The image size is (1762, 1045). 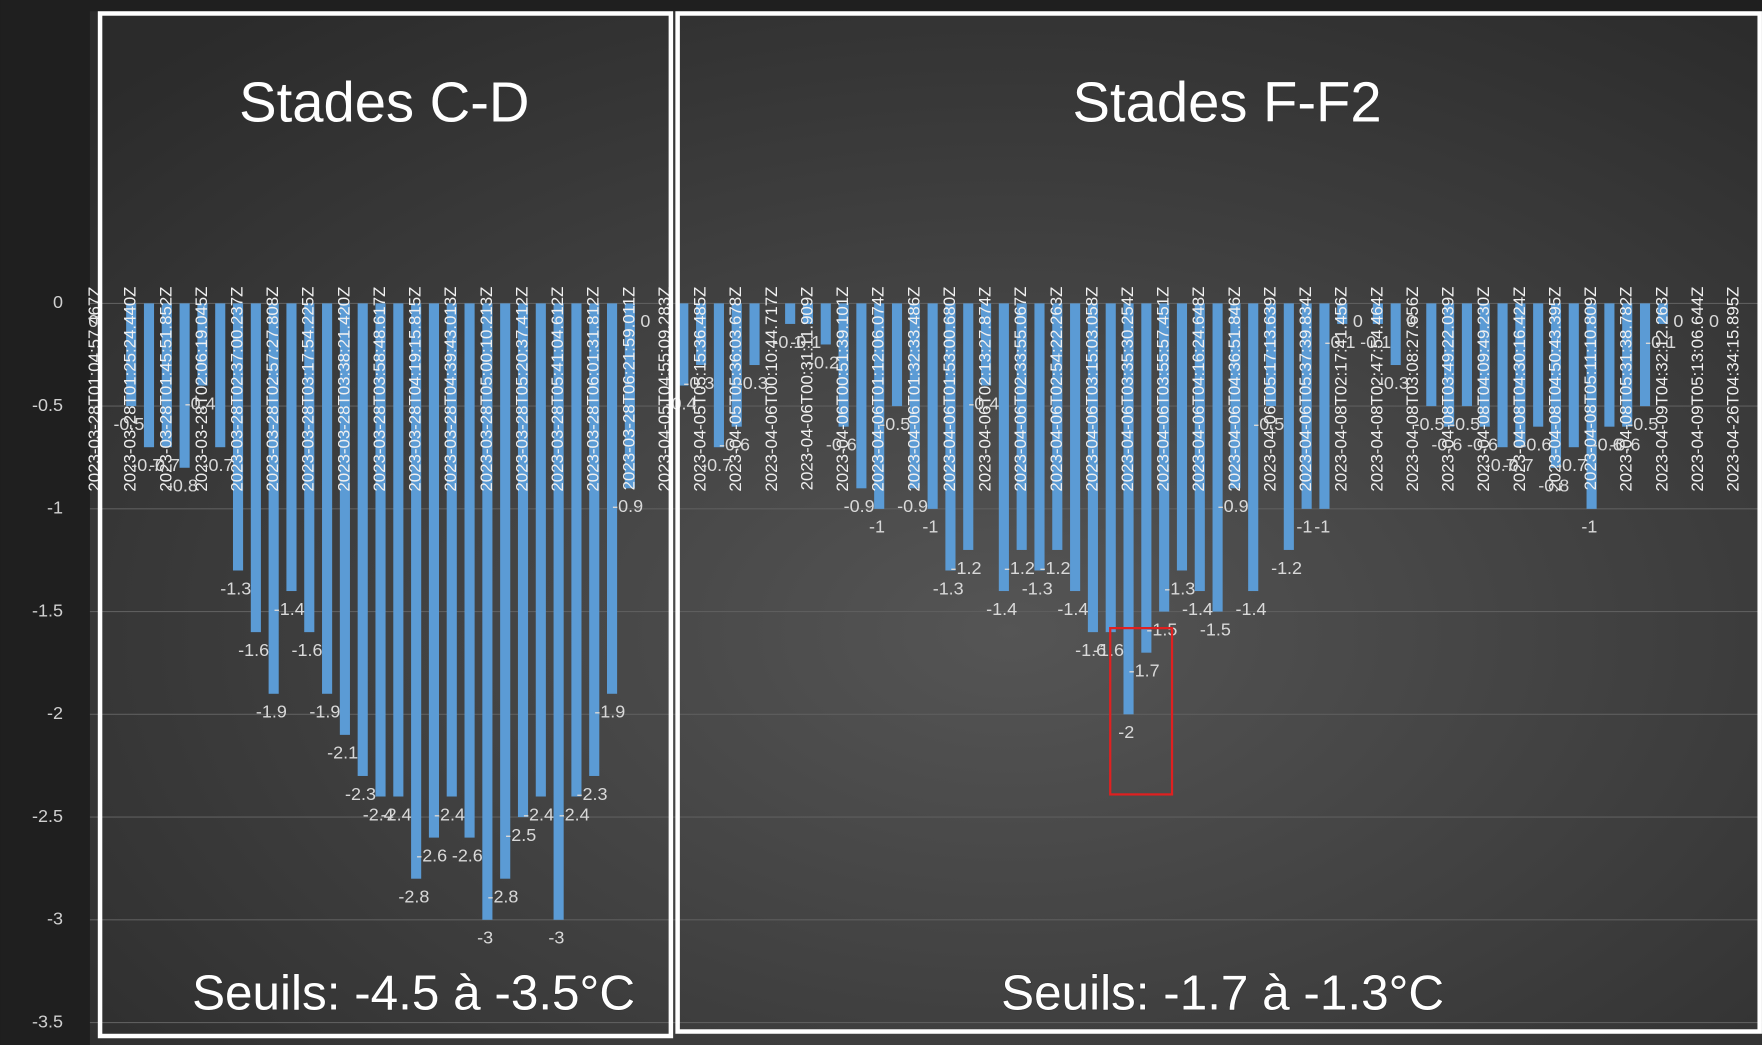 What do you see at coordinates (47, 816) in the screenshot?
I see `y-tick-label: -2.5` at bounding box center [47, 816].